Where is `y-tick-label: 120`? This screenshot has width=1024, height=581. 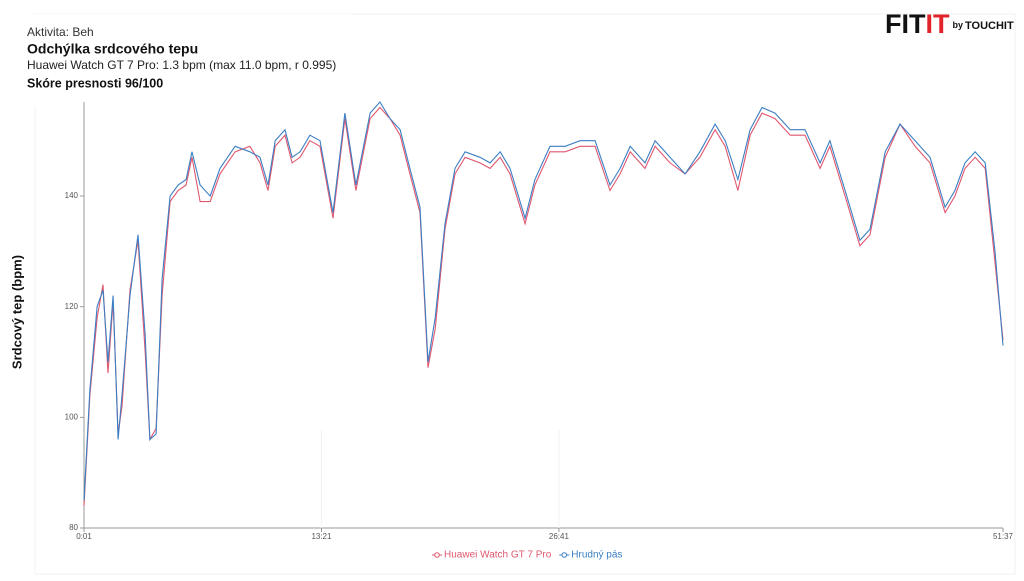 y-tick-label: 120 is located at coordinates (72, 306).